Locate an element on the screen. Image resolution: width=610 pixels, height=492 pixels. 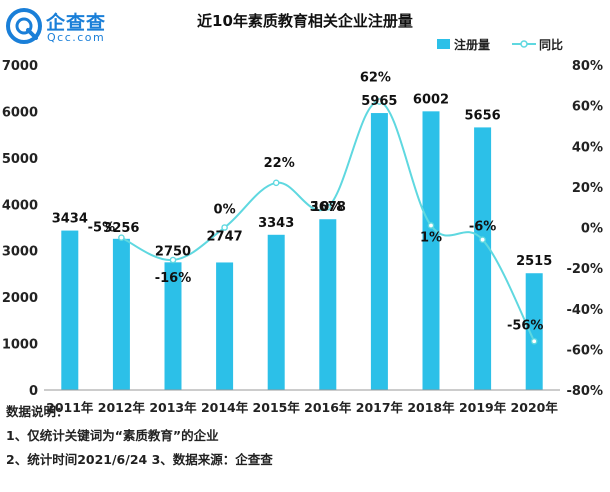
bar-label-3: 2747 is located at coordinates (225, 236).